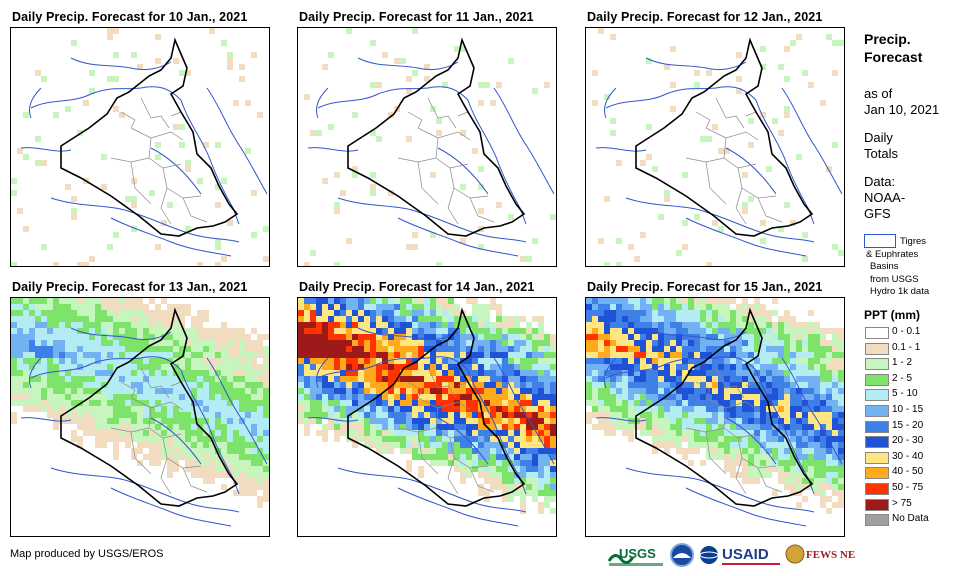 Image resolution: width=967 pixels, height=576 pixels. Describe the element at coordinates (877, 364) in the screenshot. I see `legend-swatch` at that location.